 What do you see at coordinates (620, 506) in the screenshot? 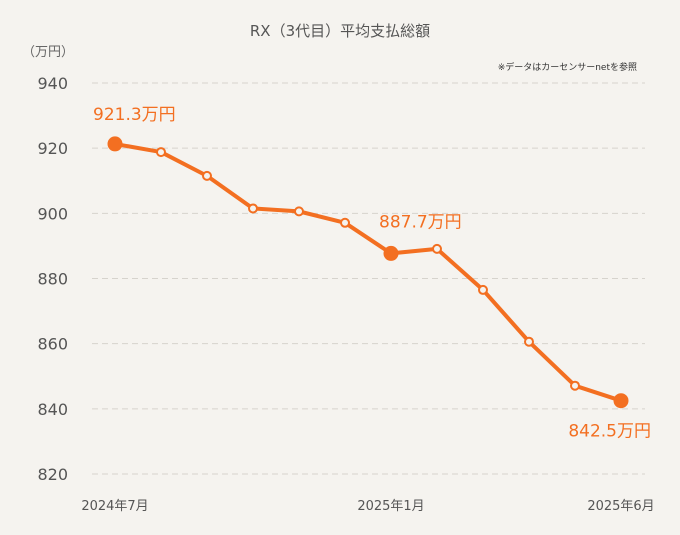
I see `x-tick-label: 2025年6月` at bounding box center [620, 506].